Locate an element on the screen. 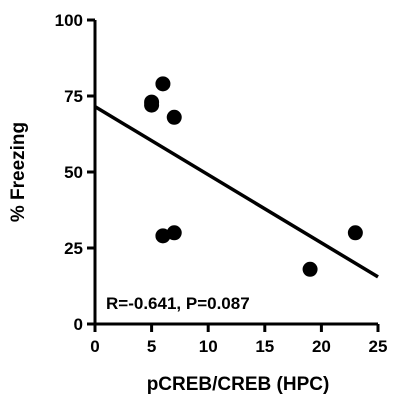 This screenshot has width=394, height=399. stats-annotation: R=-0.641, P=0.087 is located at coordinates (178, 303).